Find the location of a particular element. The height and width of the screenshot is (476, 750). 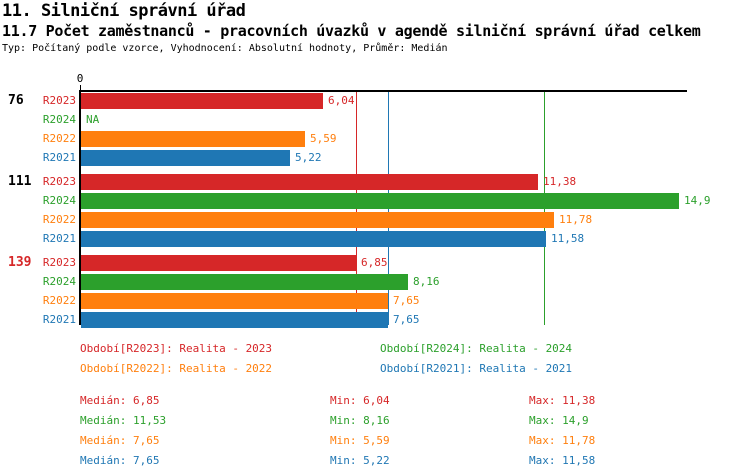

stat-median-r2023: Medián: 6,85 is located at coordinates (120, 400).